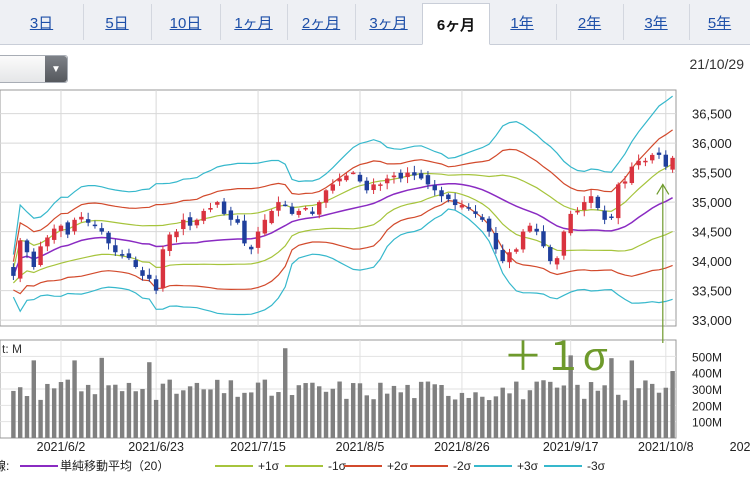  Describe the element at coordinates (712, 320) in the screenshot. I see `price-tick-label: 33,000` at that location.